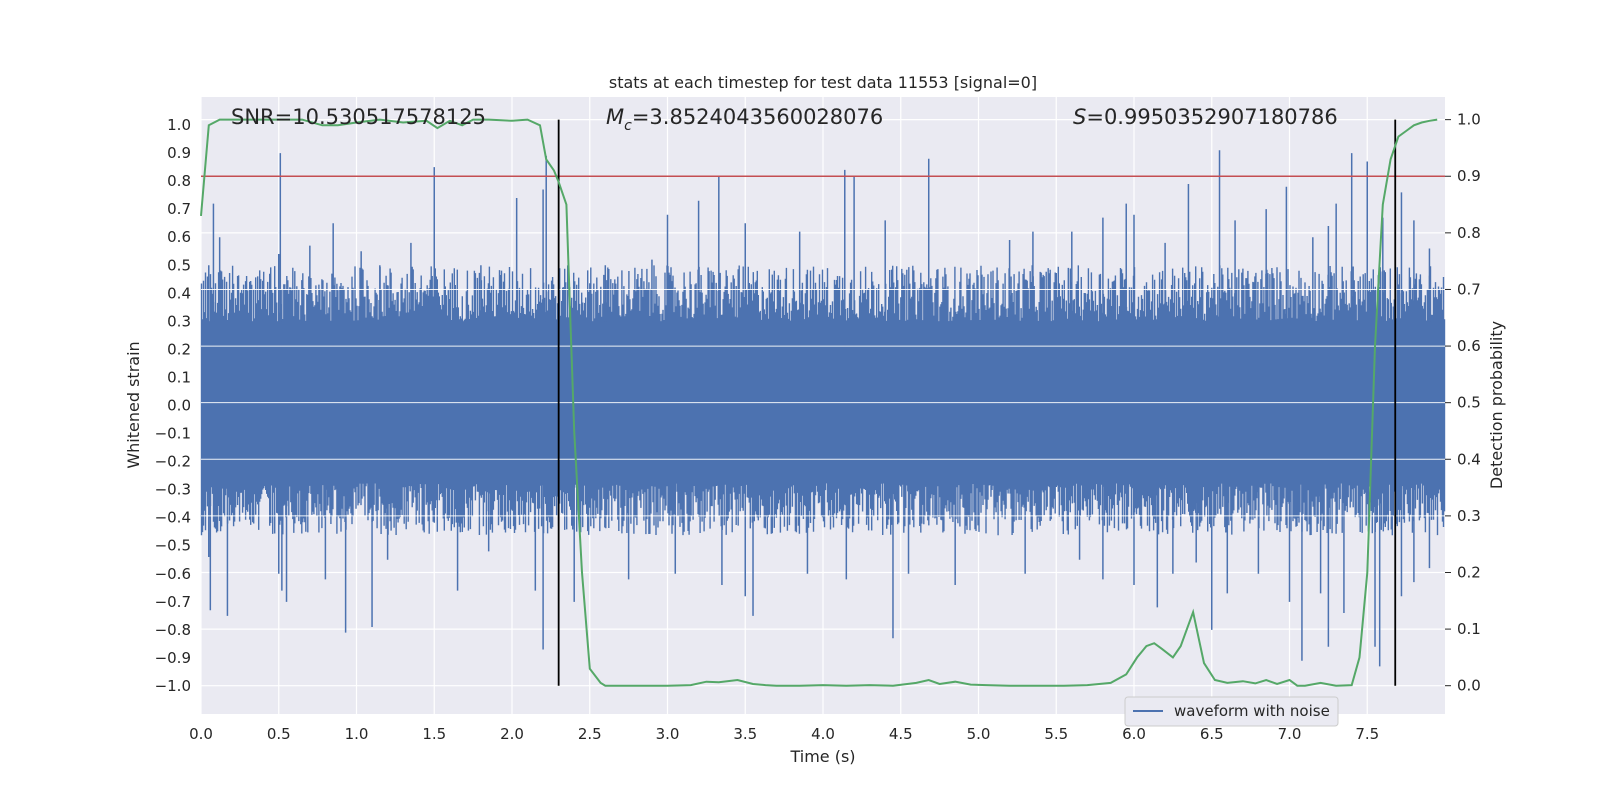 This screenshot has height=800, width=1600. I want to click on y-tick-label: 0.3, so click(179, 321).